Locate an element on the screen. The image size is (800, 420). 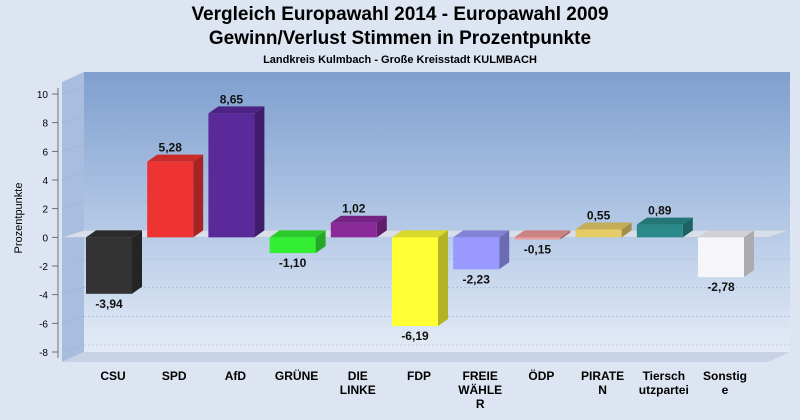
bar-value-label: -1,10 is located at coordinates (293, 263).